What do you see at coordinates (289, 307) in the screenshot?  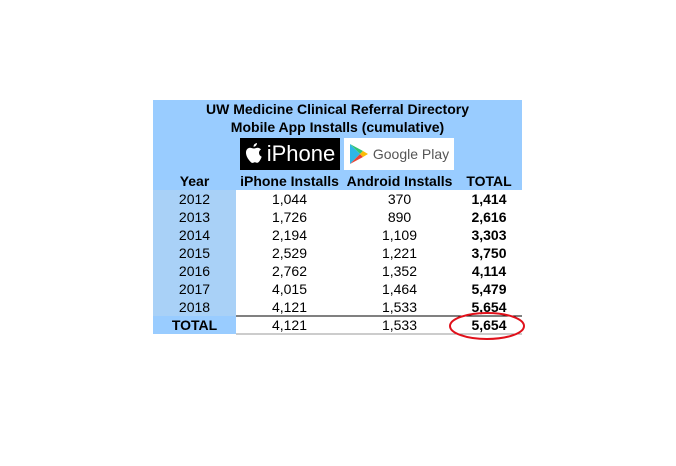 I see `data-cell: 4,121` at bounding box center [289, 307].